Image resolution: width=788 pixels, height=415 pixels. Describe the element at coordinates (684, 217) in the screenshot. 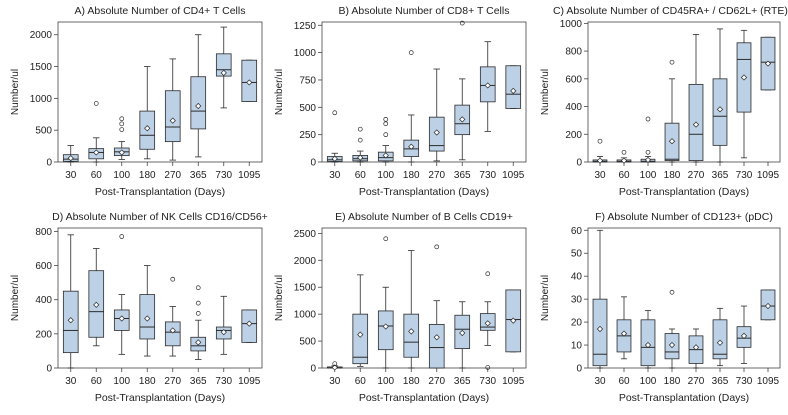

I see `chart-title: F) Absolute Number of CD123+ (pDC)` at that location.